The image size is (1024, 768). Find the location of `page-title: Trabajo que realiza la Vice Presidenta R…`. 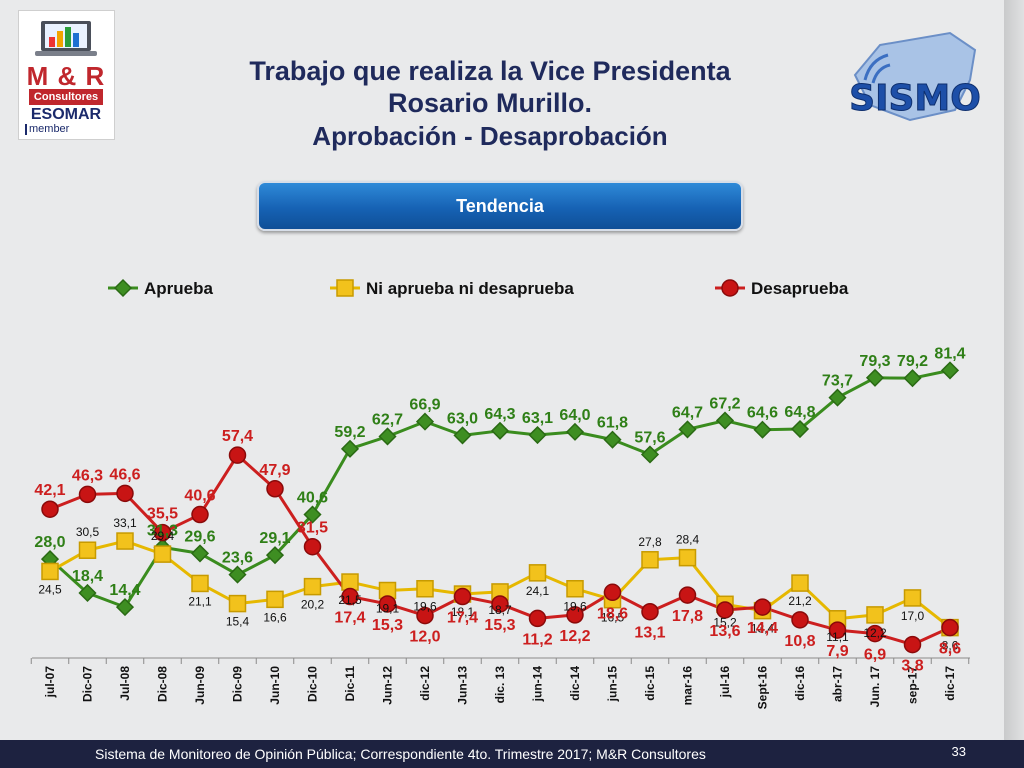

page-title: Trabajo que realiza la Vice Presidenta R… is located at coordinates (490, 104).